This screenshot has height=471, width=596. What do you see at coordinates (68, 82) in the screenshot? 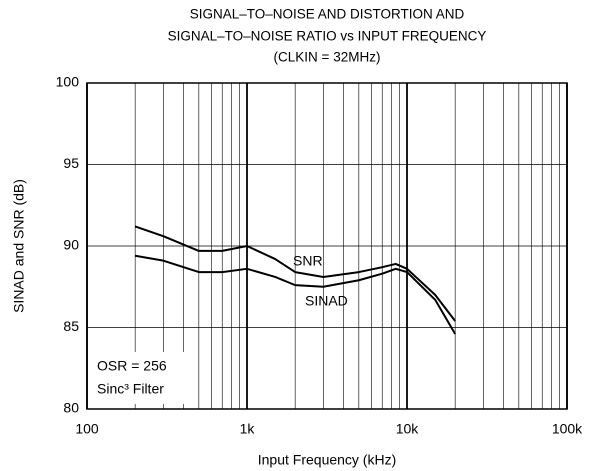
I see `y-tick-label: 100` at bounding box center [68, 82].